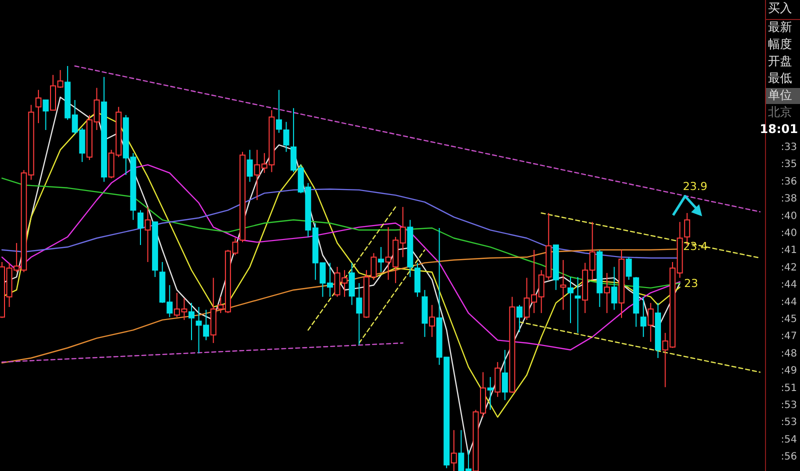  What do you see at coordinates (780, 8) in the screenshot?
I see `text: 买入` at bounding box center [780, 8].